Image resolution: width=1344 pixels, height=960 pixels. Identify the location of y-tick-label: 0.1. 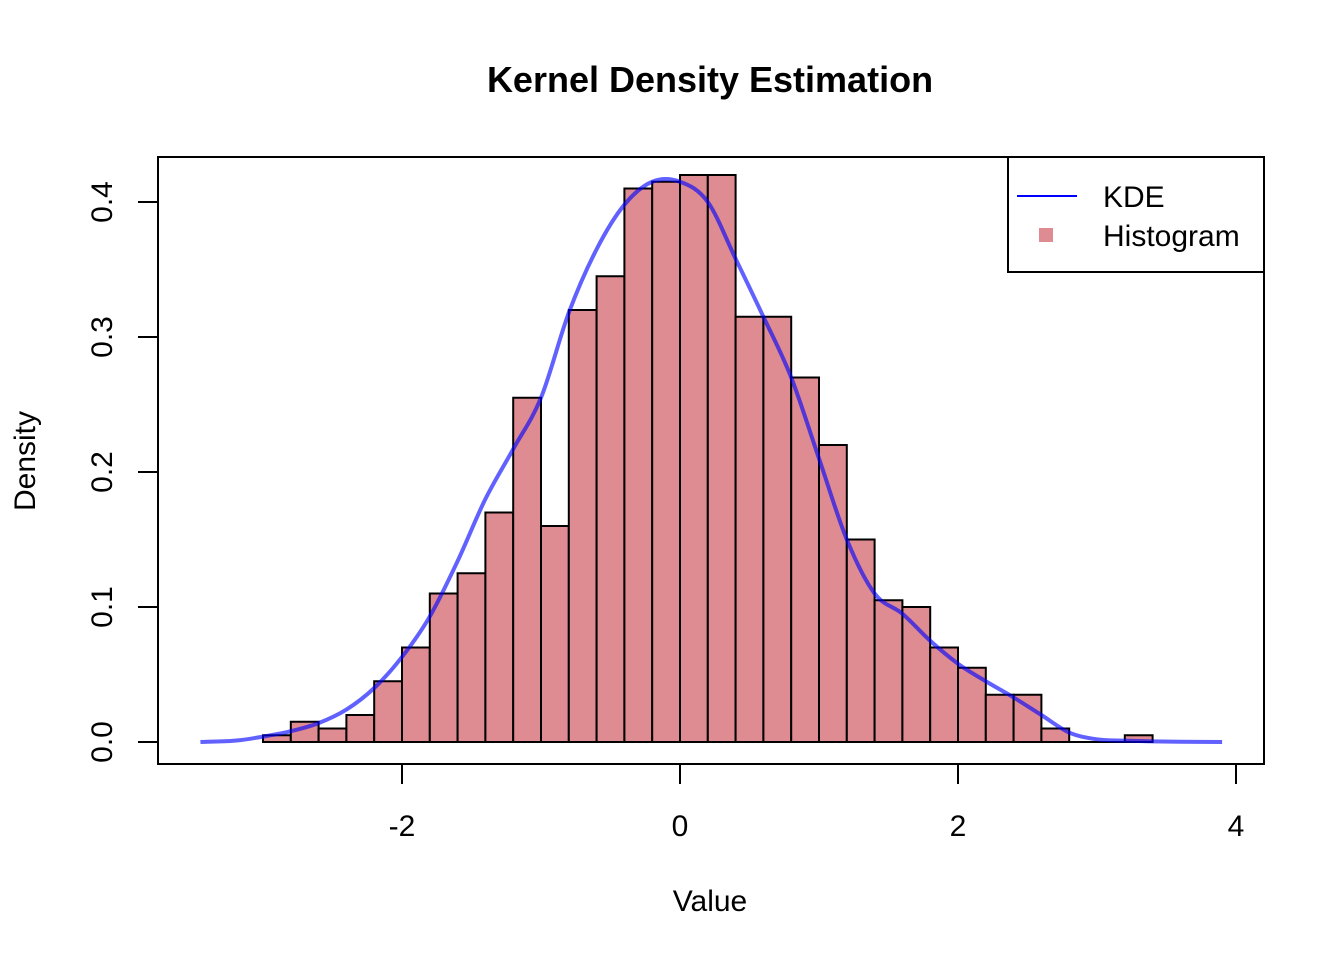
(102, 607).